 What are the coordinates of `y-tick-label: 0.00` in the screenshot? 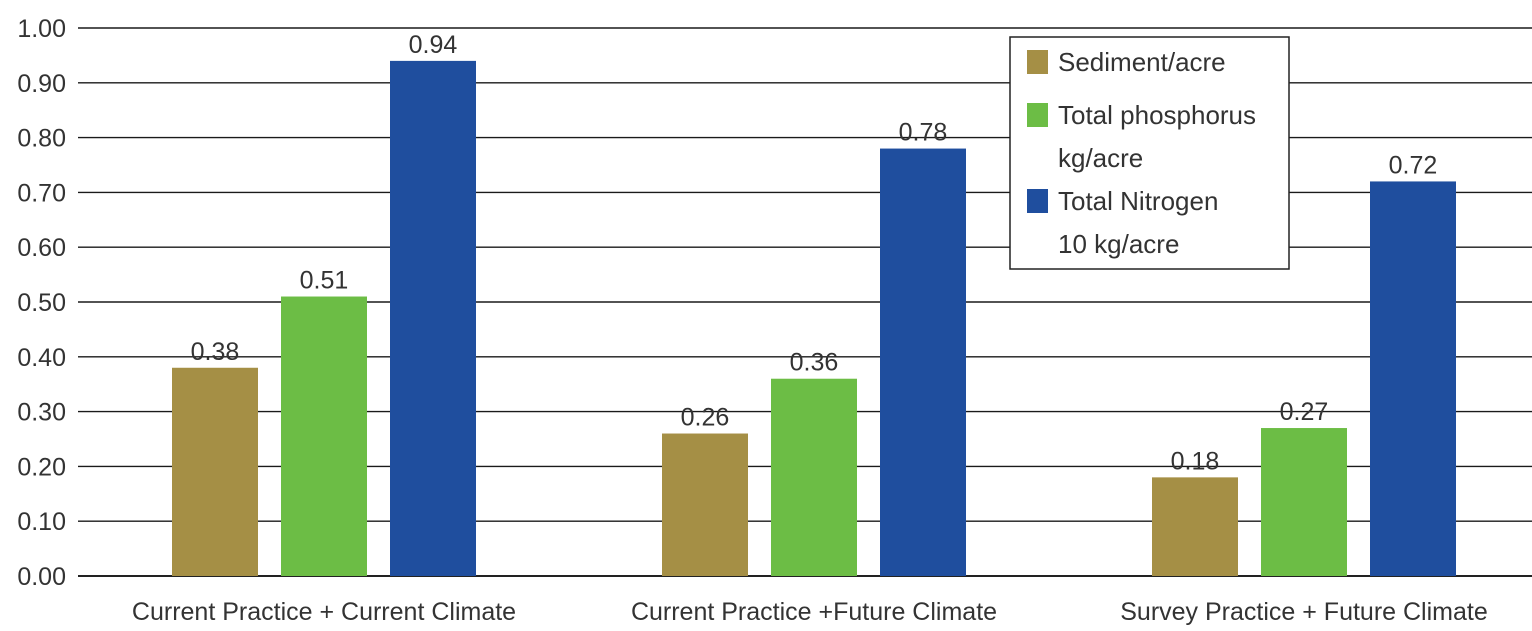 It's located at (41, 577).